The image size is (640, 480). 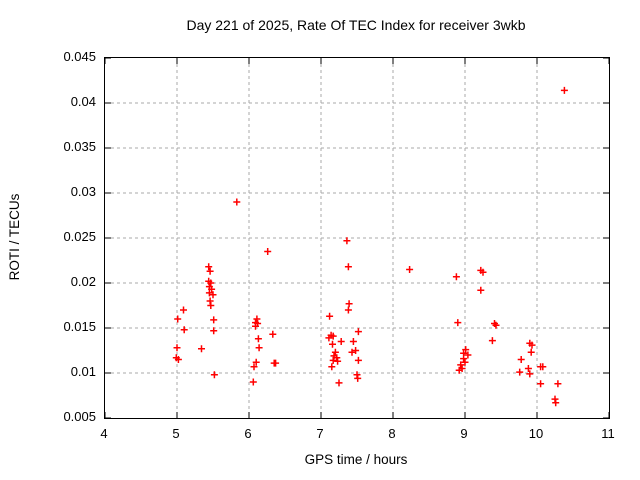 What do you see at coordinates (356, 459) in the screenshot?
I see `x-axis-label: GPS time / hours` at bounding box center [356, 459].